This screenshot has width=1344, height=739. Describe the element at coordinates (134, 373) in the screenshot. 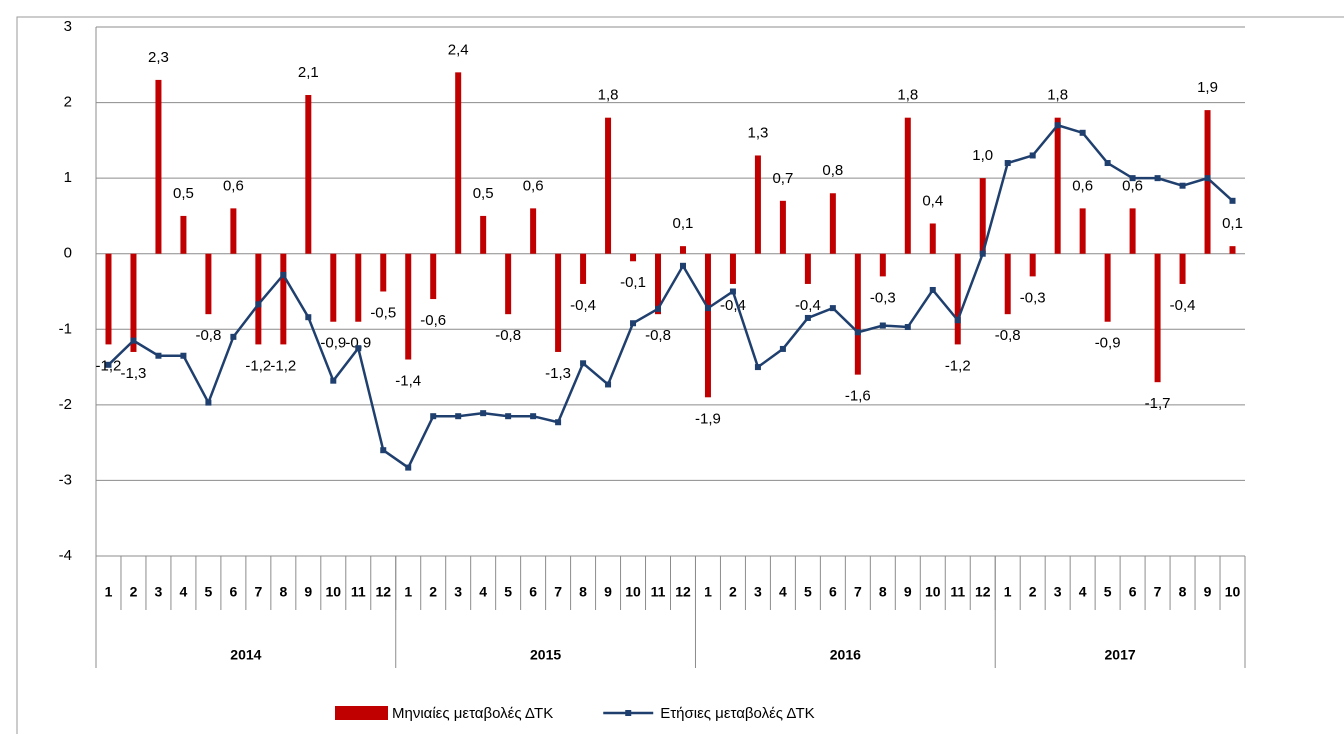

I see `data-label: -1,3` at that location.